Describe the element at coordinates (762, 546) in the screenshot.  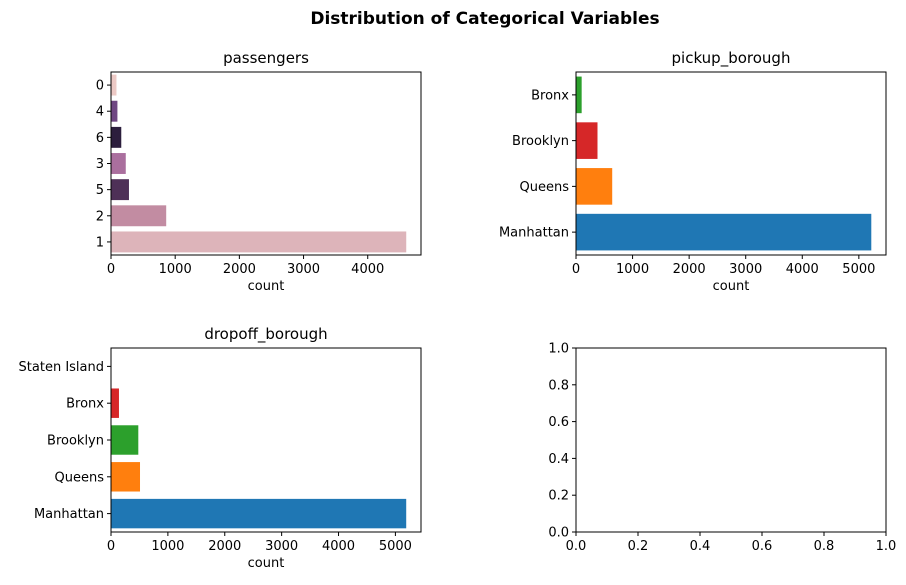
I see `x-tick-label: 0.6` at that location.